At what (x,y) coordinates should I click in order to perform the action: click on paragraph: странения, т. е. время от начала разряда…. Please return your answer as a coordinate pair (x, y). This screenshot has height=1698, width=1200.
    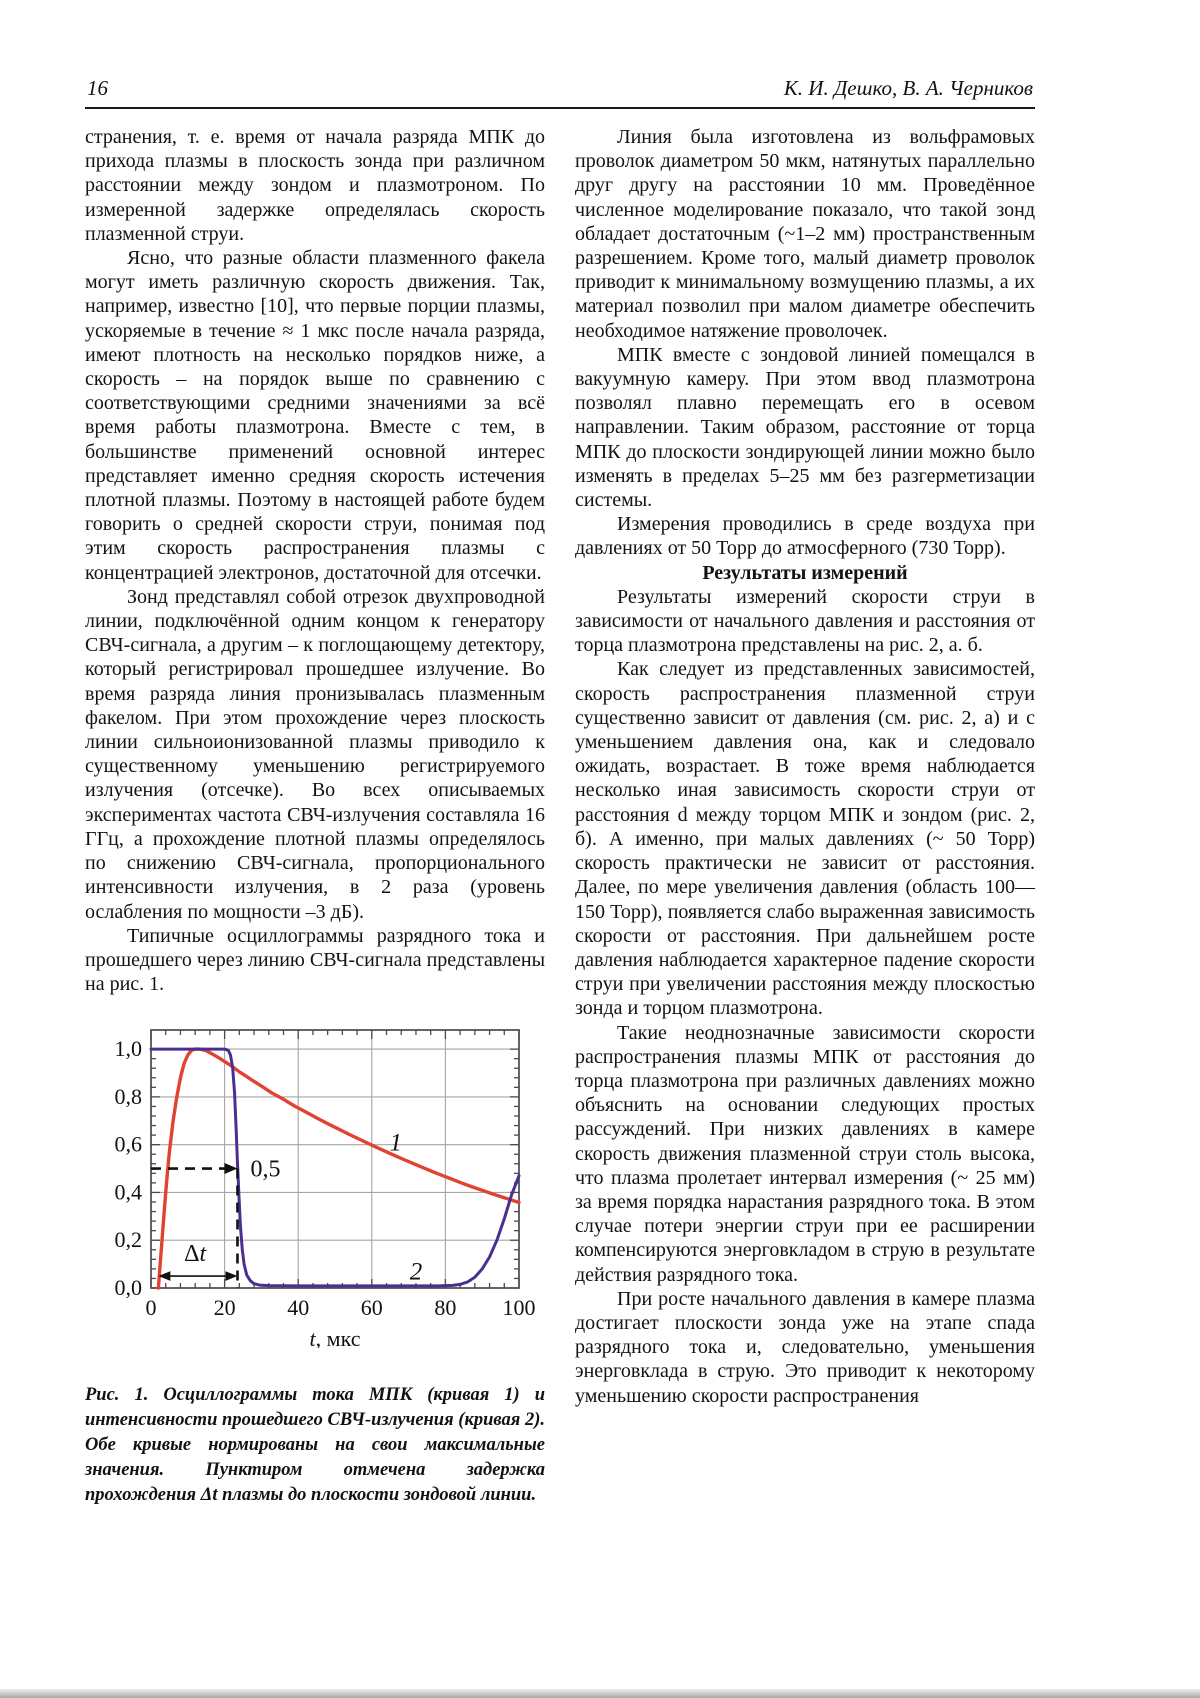
    Looking at the image, I should click on (315, 185).